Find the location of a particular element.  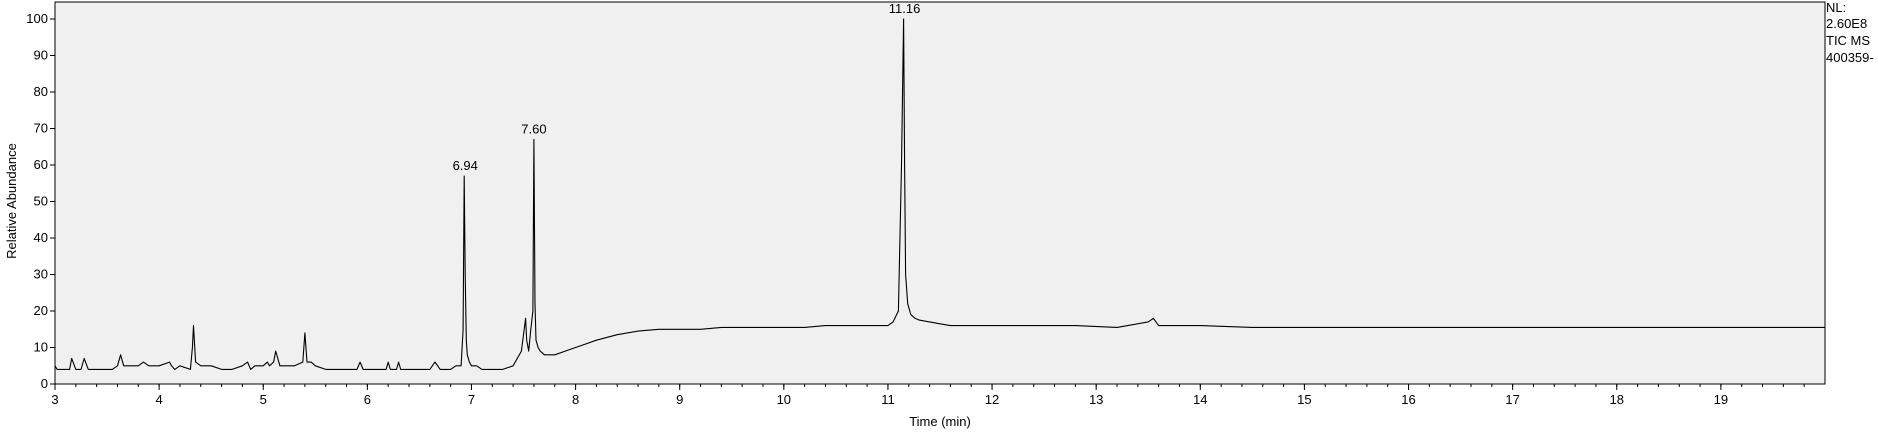

y-tick-label: 100 is located at coordinates (37, 18).